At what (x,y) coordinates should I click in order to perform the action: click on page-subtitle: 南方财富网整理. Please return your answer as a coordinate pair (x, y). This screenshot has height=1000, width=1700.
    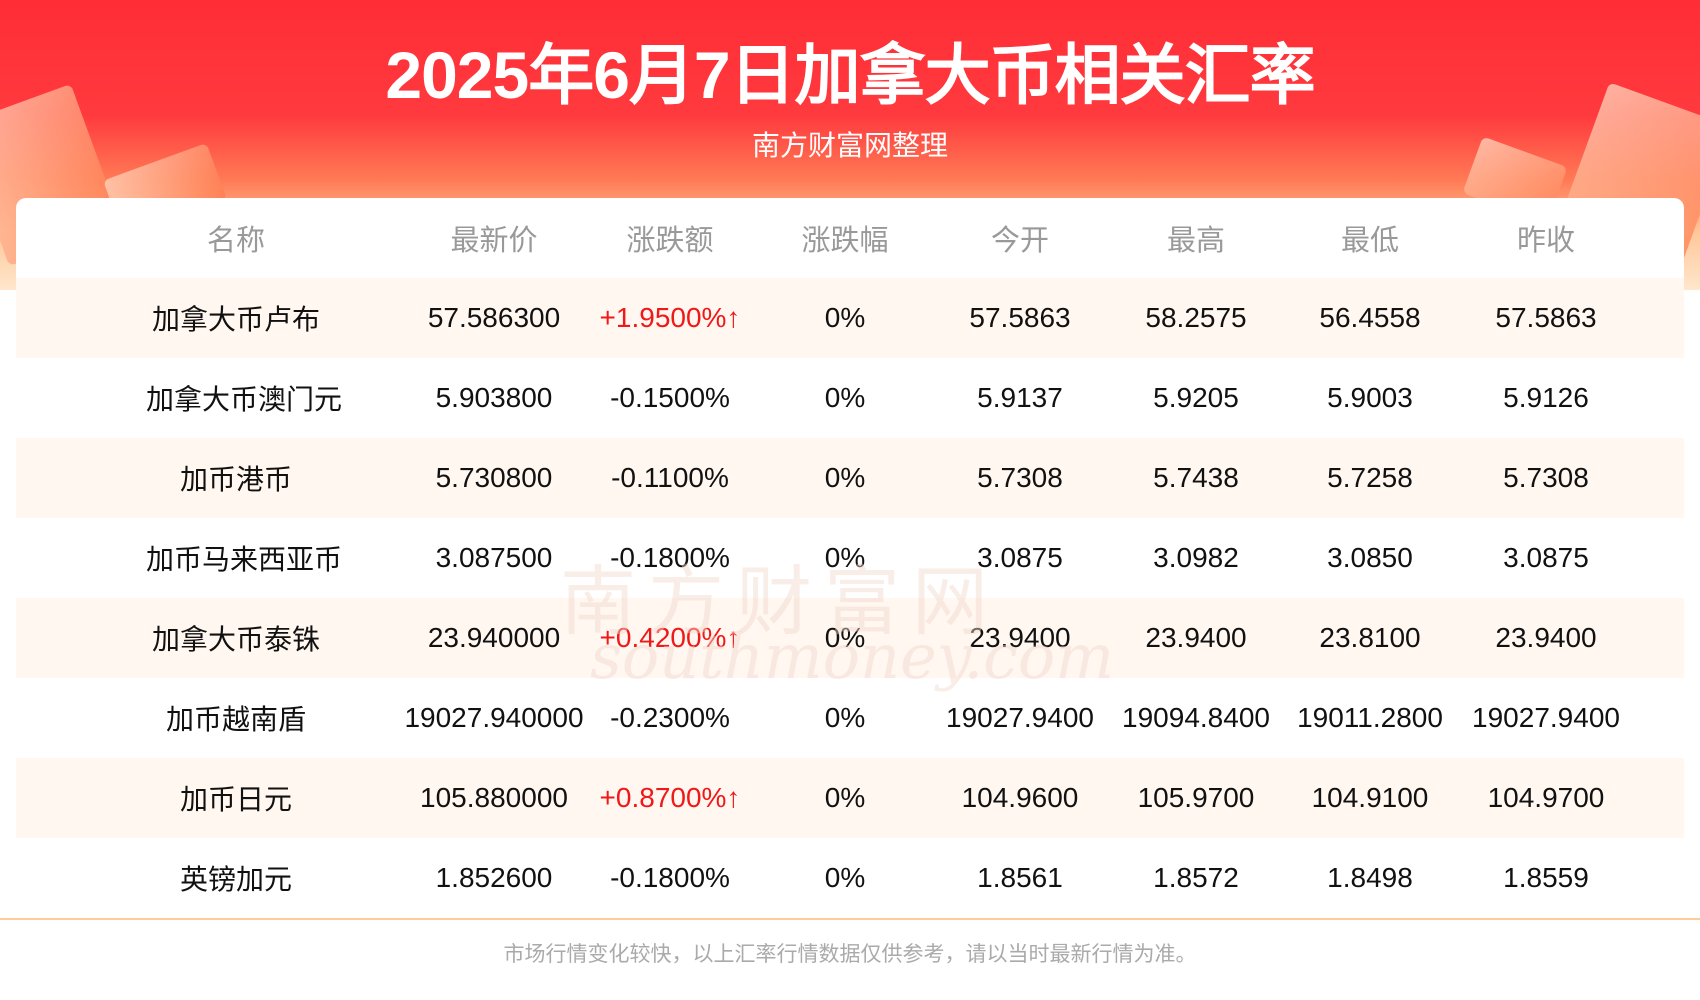
    Looking at the image, I should click on (849, 145).